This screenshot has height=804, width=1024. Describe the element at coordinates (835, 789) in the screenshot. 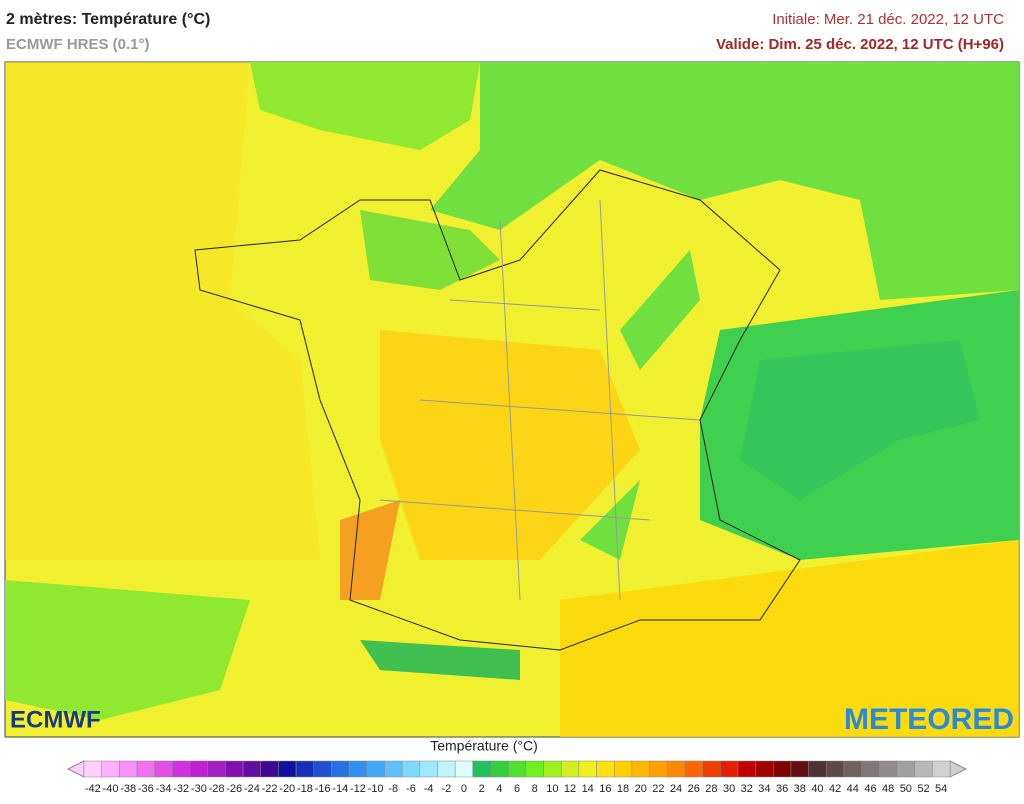

I see `colorbar-tick-label: 42` at that location.